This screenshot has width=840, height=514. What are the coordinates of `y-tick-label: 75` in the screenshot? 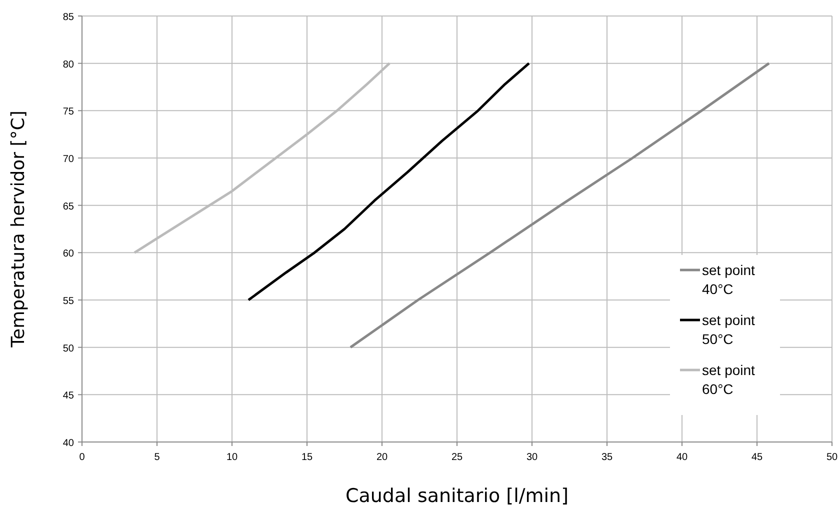 It's located at (68, 112).